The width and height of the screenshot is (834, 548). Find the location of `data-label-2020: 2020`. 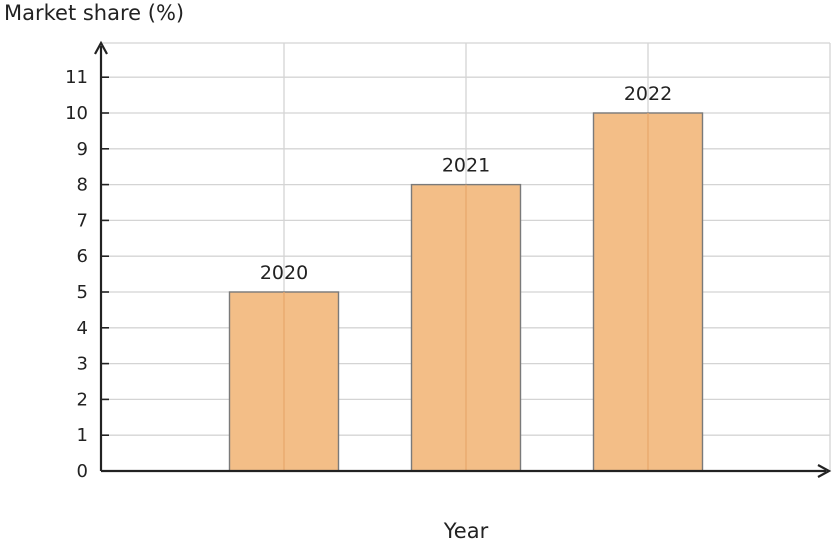

data-label-2020: 2020 is located at coordinates (284, 273).